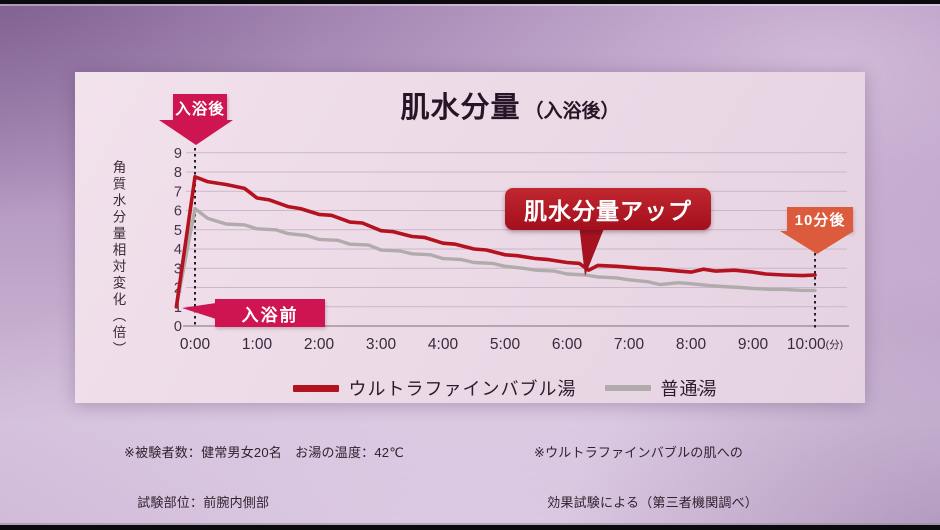  I want to click on svg-text: 0:00, so click(195, 344).